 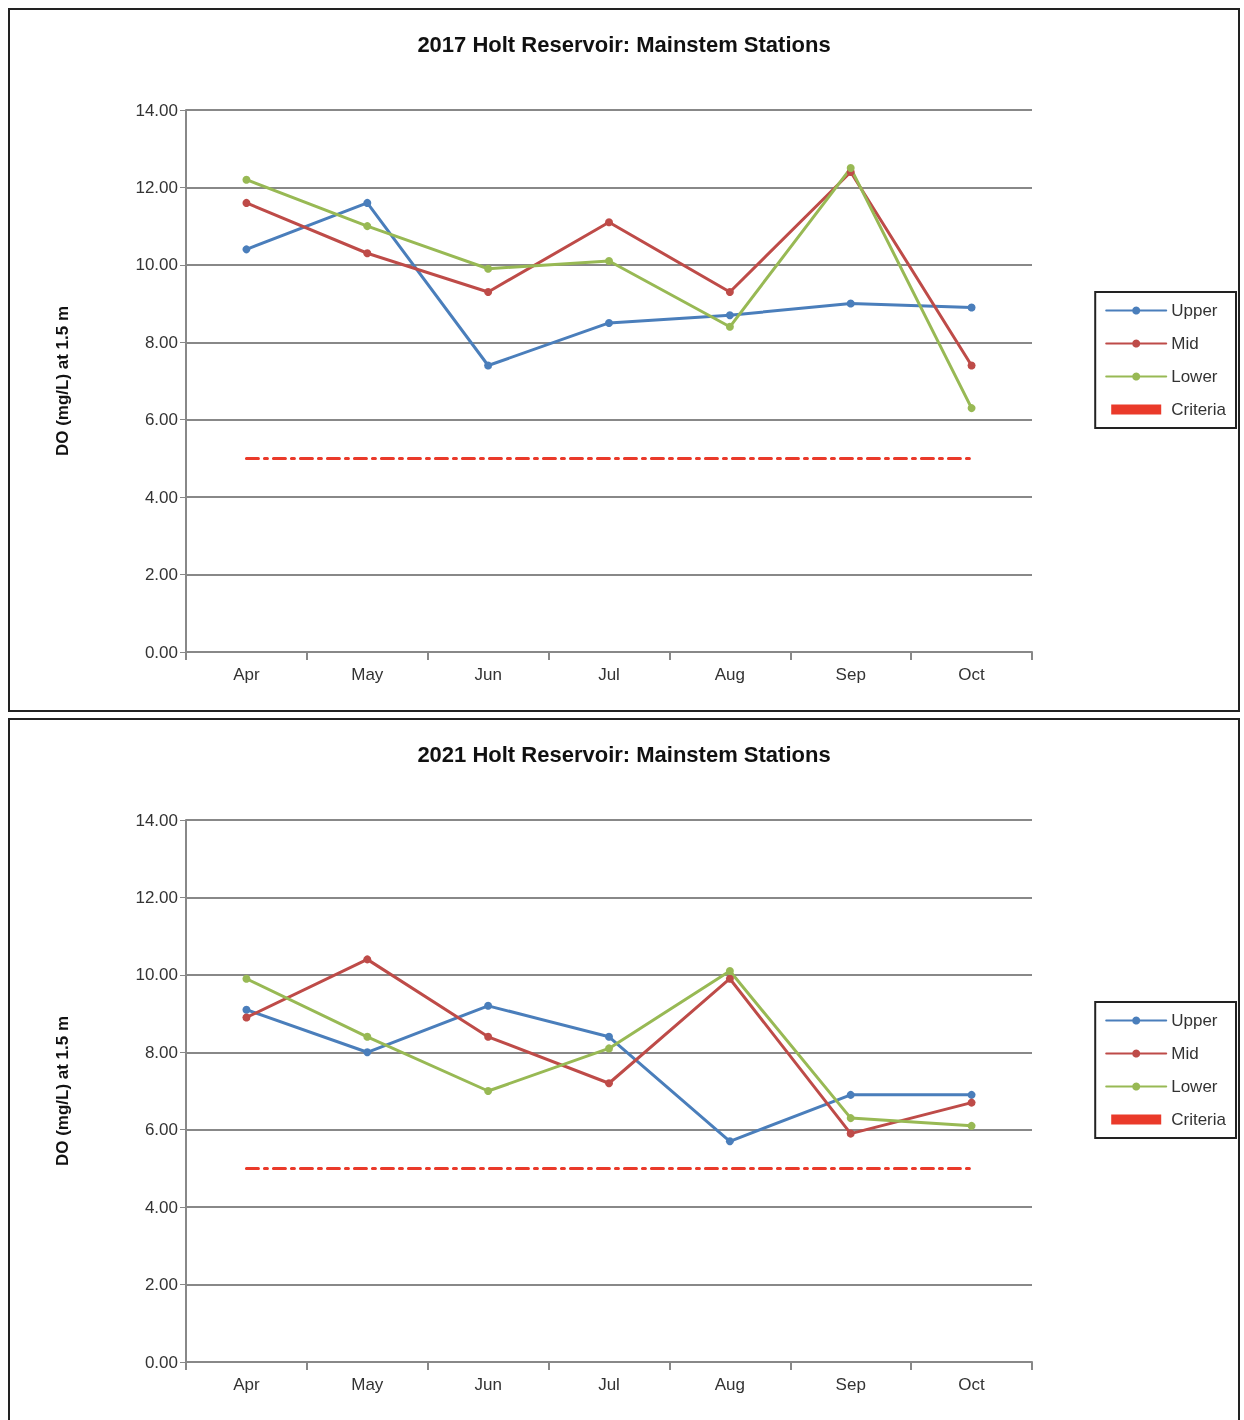 What do you see at coordinates (624, 44) in the screenshot?
I see `chart-title: 2017 Holt Reservoir: Mainstem Stations` at bounding box center [624, 44].